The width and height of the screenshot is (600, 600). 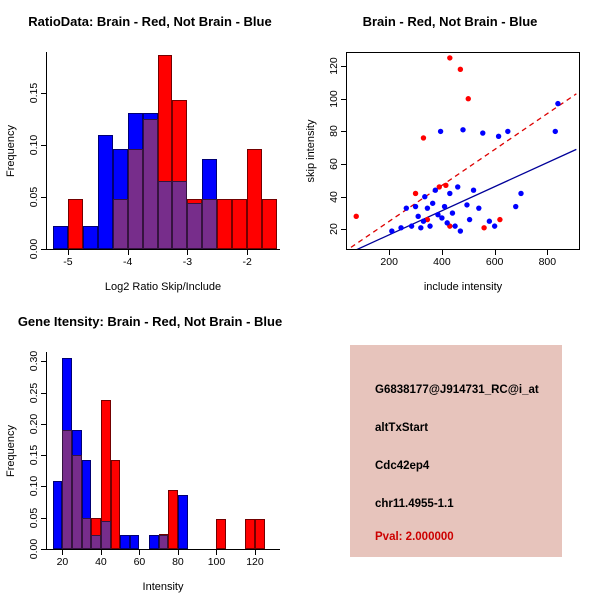 I want to click on x-tick-label: 100, so click(x=216, y=562).